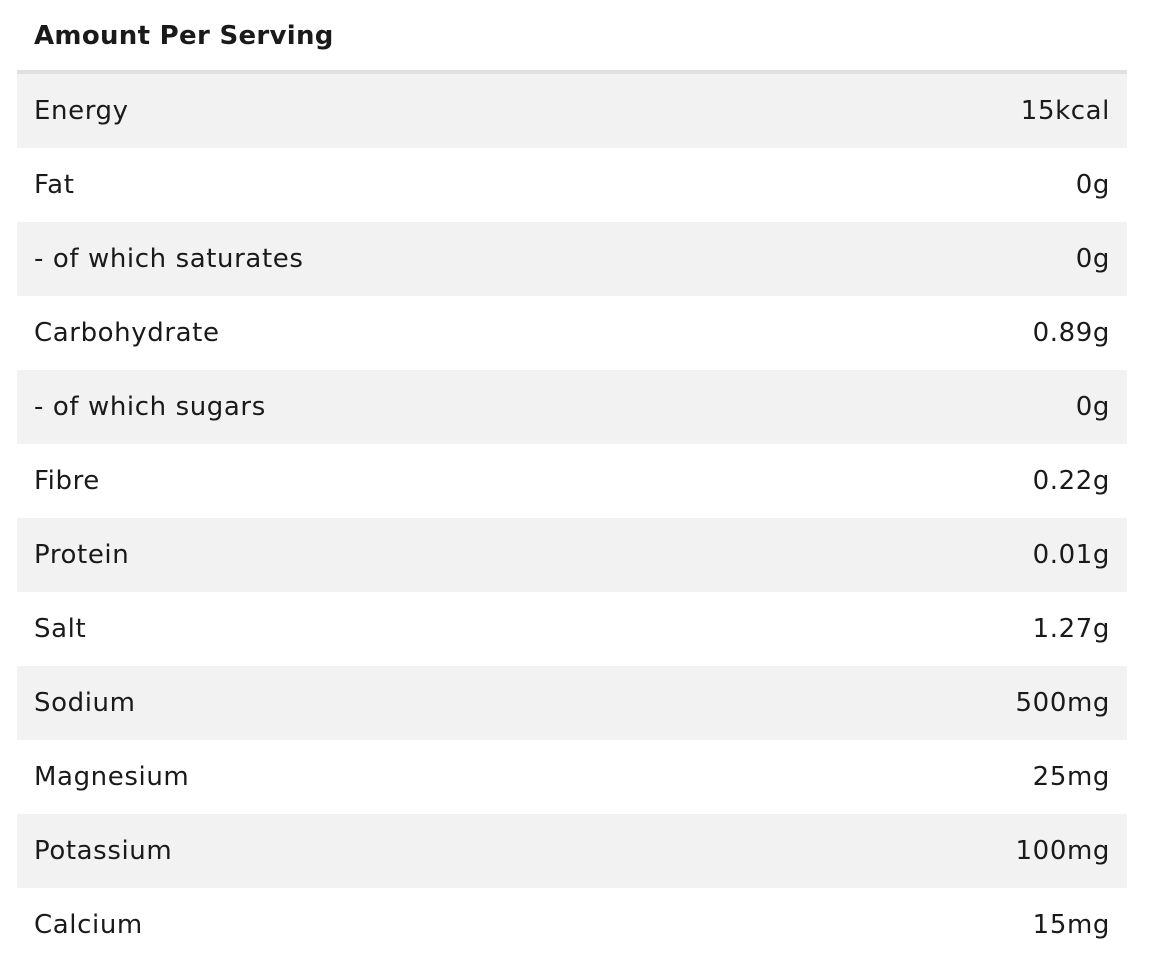 The image size is (1152, 970). What do you see at coordinates (1062, 703) in the screenshot?
I see `nutrient-value: 500mg` at bounding box center [1062, 703].